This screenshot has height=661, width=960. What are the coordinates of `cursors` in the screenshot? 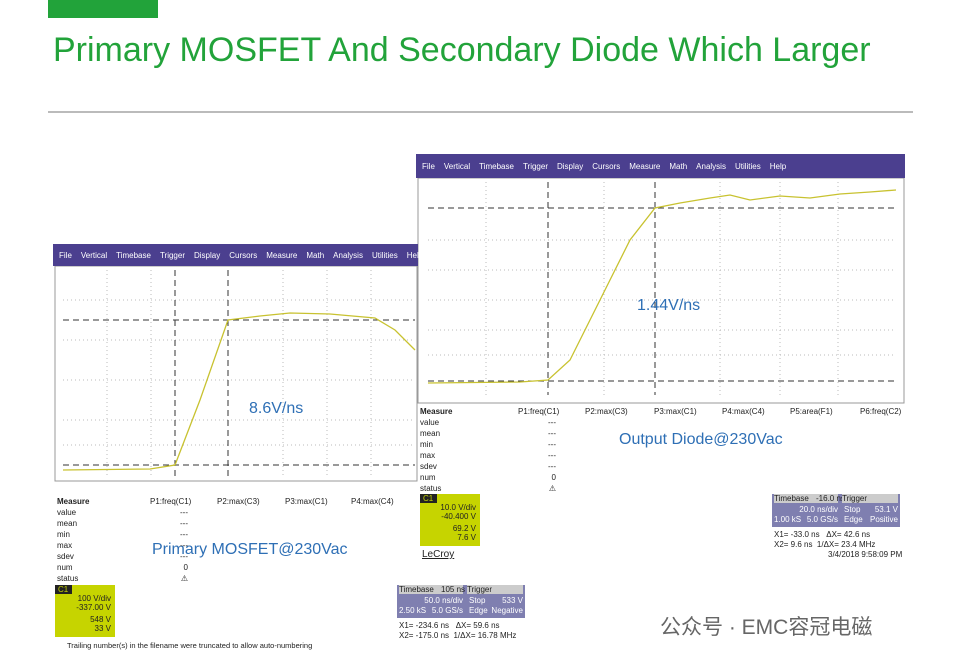 It's located at (239, 374).